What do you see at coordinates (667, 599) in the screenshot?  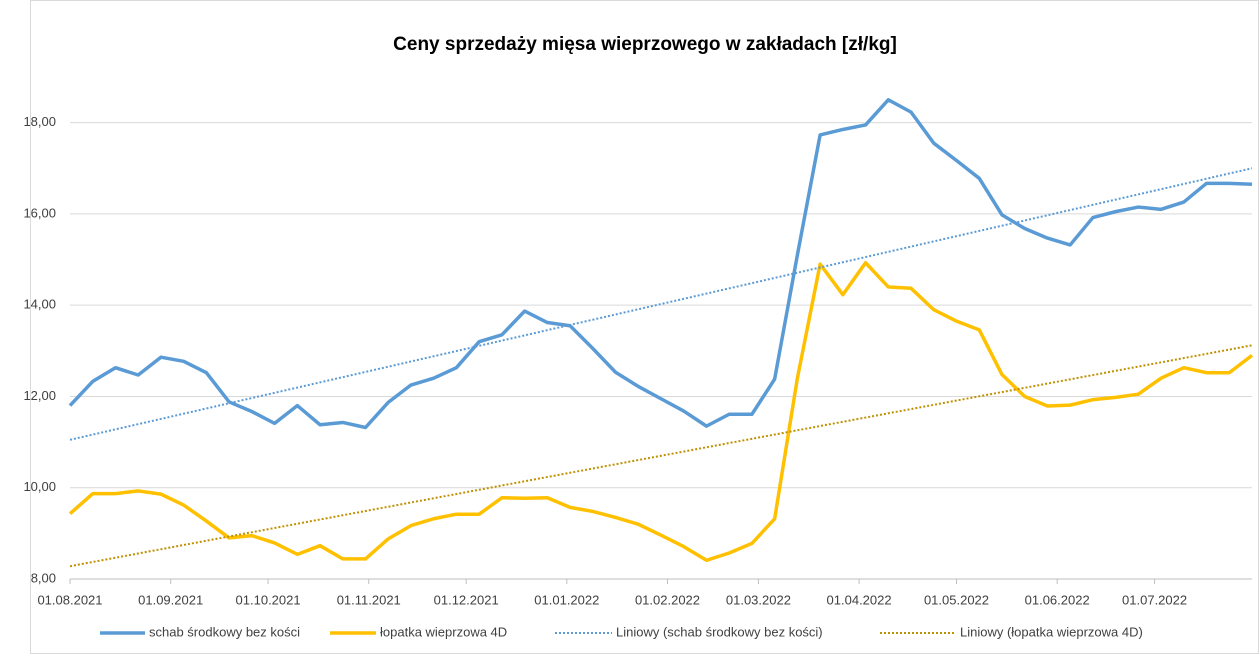 I see `x-tick-label: 01.02.2022` at bounding box center [667, 599].